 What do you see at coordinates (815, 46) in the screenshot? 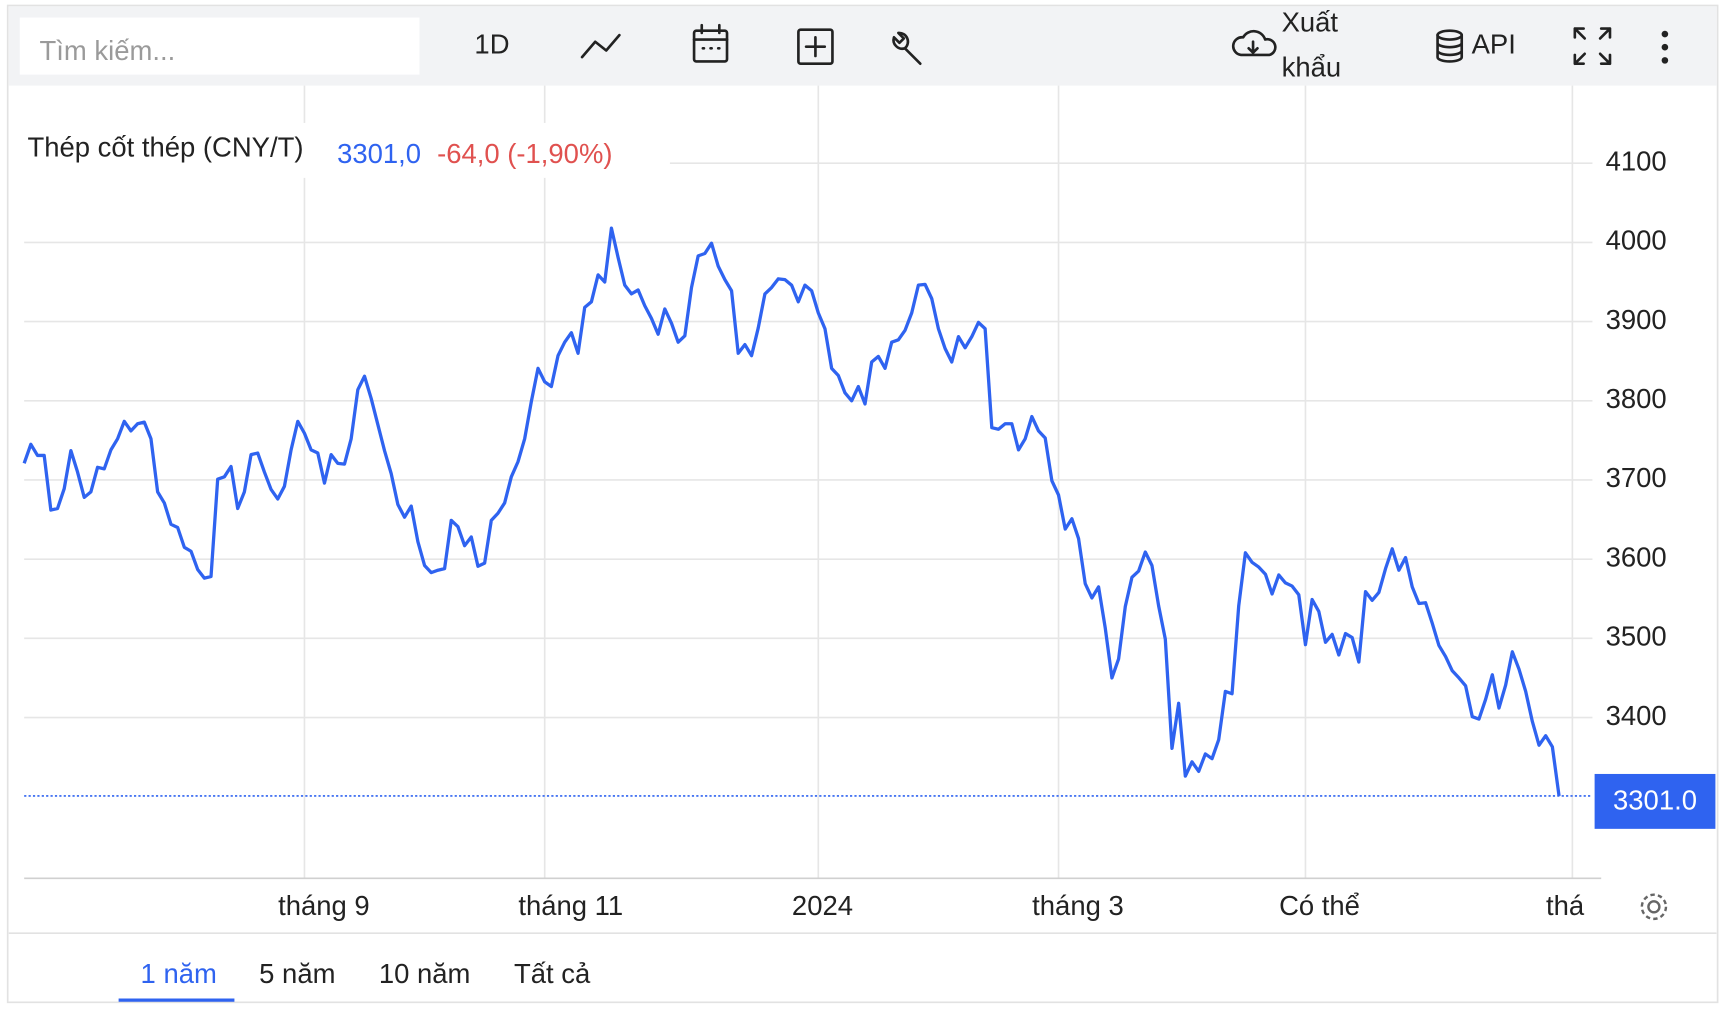
I see `add-indicator-icon` at bounding box center [815, 46].